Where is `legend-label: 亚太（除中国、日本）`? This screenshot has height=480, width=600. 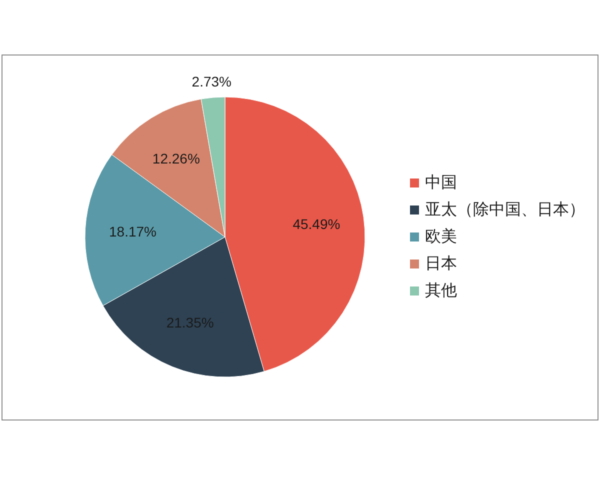
legend-label: 亚太（除中国、日本） is located at coordinates (505, 209).